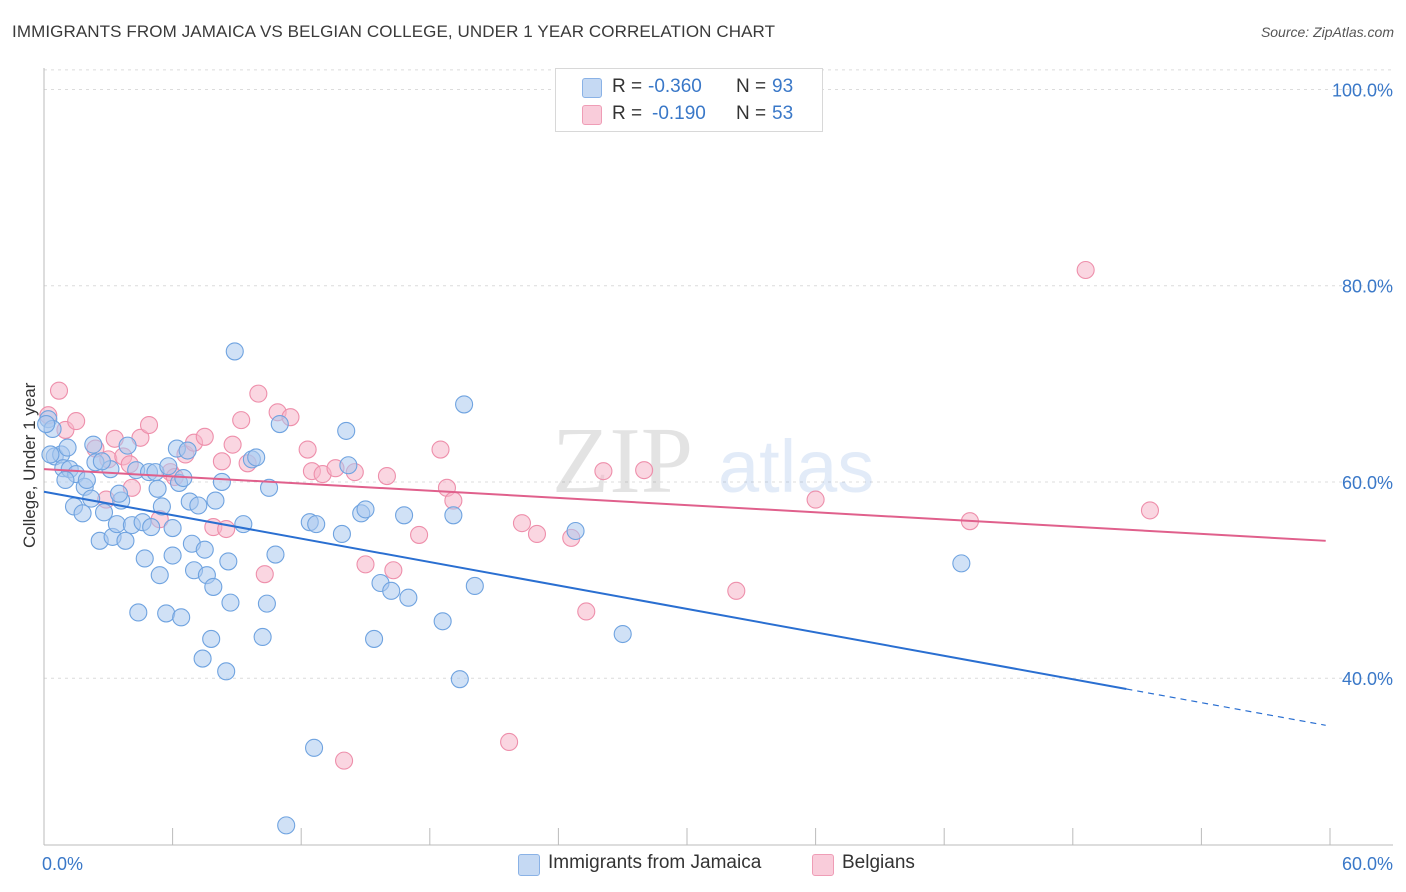 Image resolution: width=1406 pixels, height=892 pixels. What do you see at coordinates (529, 865) in the screenshot?
I see `bottom-legend-swatch-jamaica` at bounding box center [529, 865].